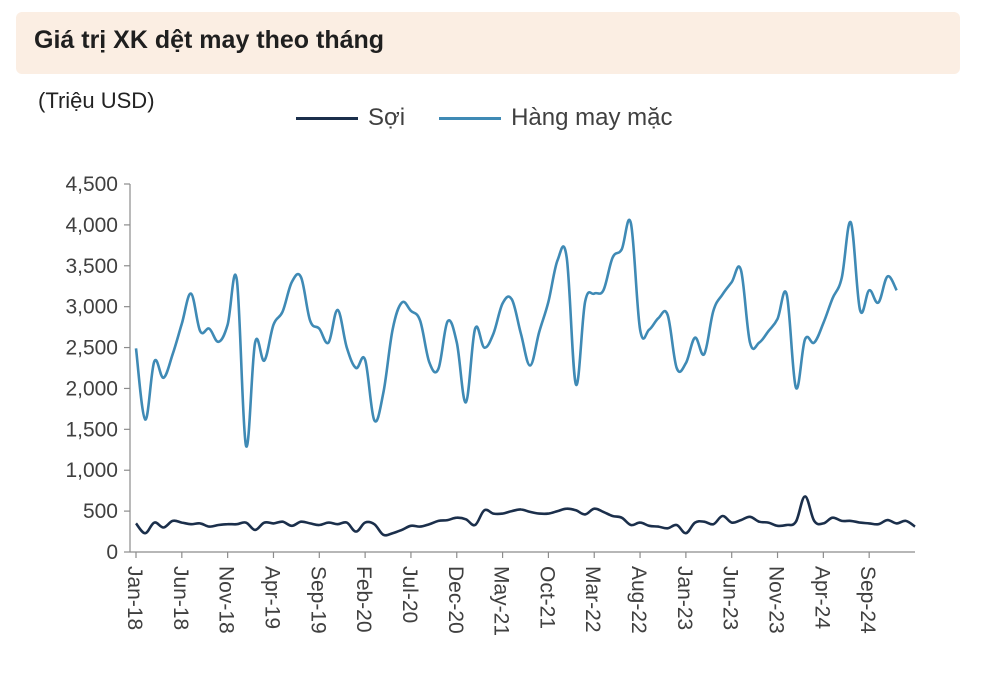  What do you see at coordinates (100, 511) in the screenshot?
I see `y-tick-label: 500` at bounding box center [100, 511].